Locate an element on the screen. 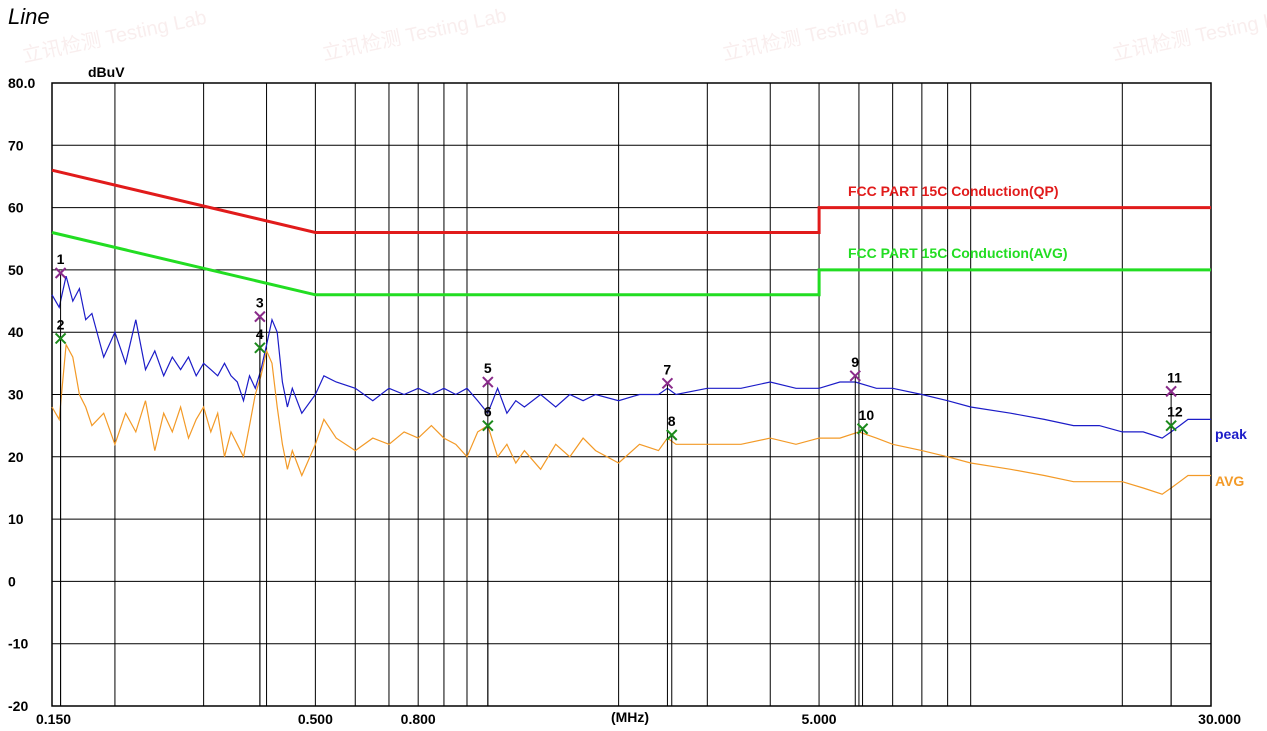  qp-limit-line is located at coordinates (631, 201).